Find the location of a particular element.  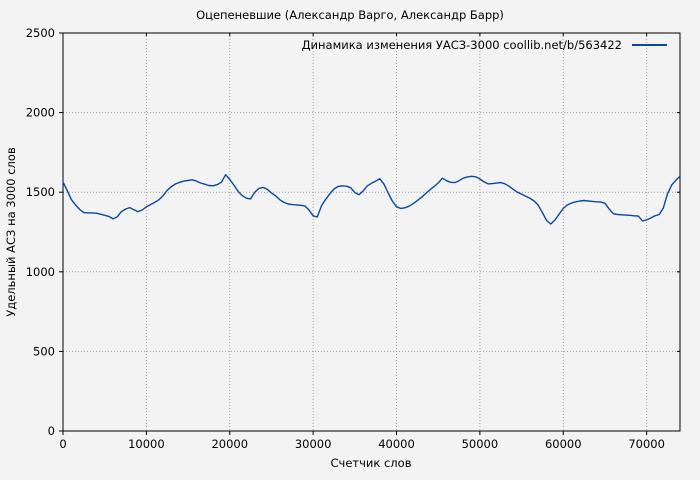

legend-line-swatch is located at coordinates (649, 45).